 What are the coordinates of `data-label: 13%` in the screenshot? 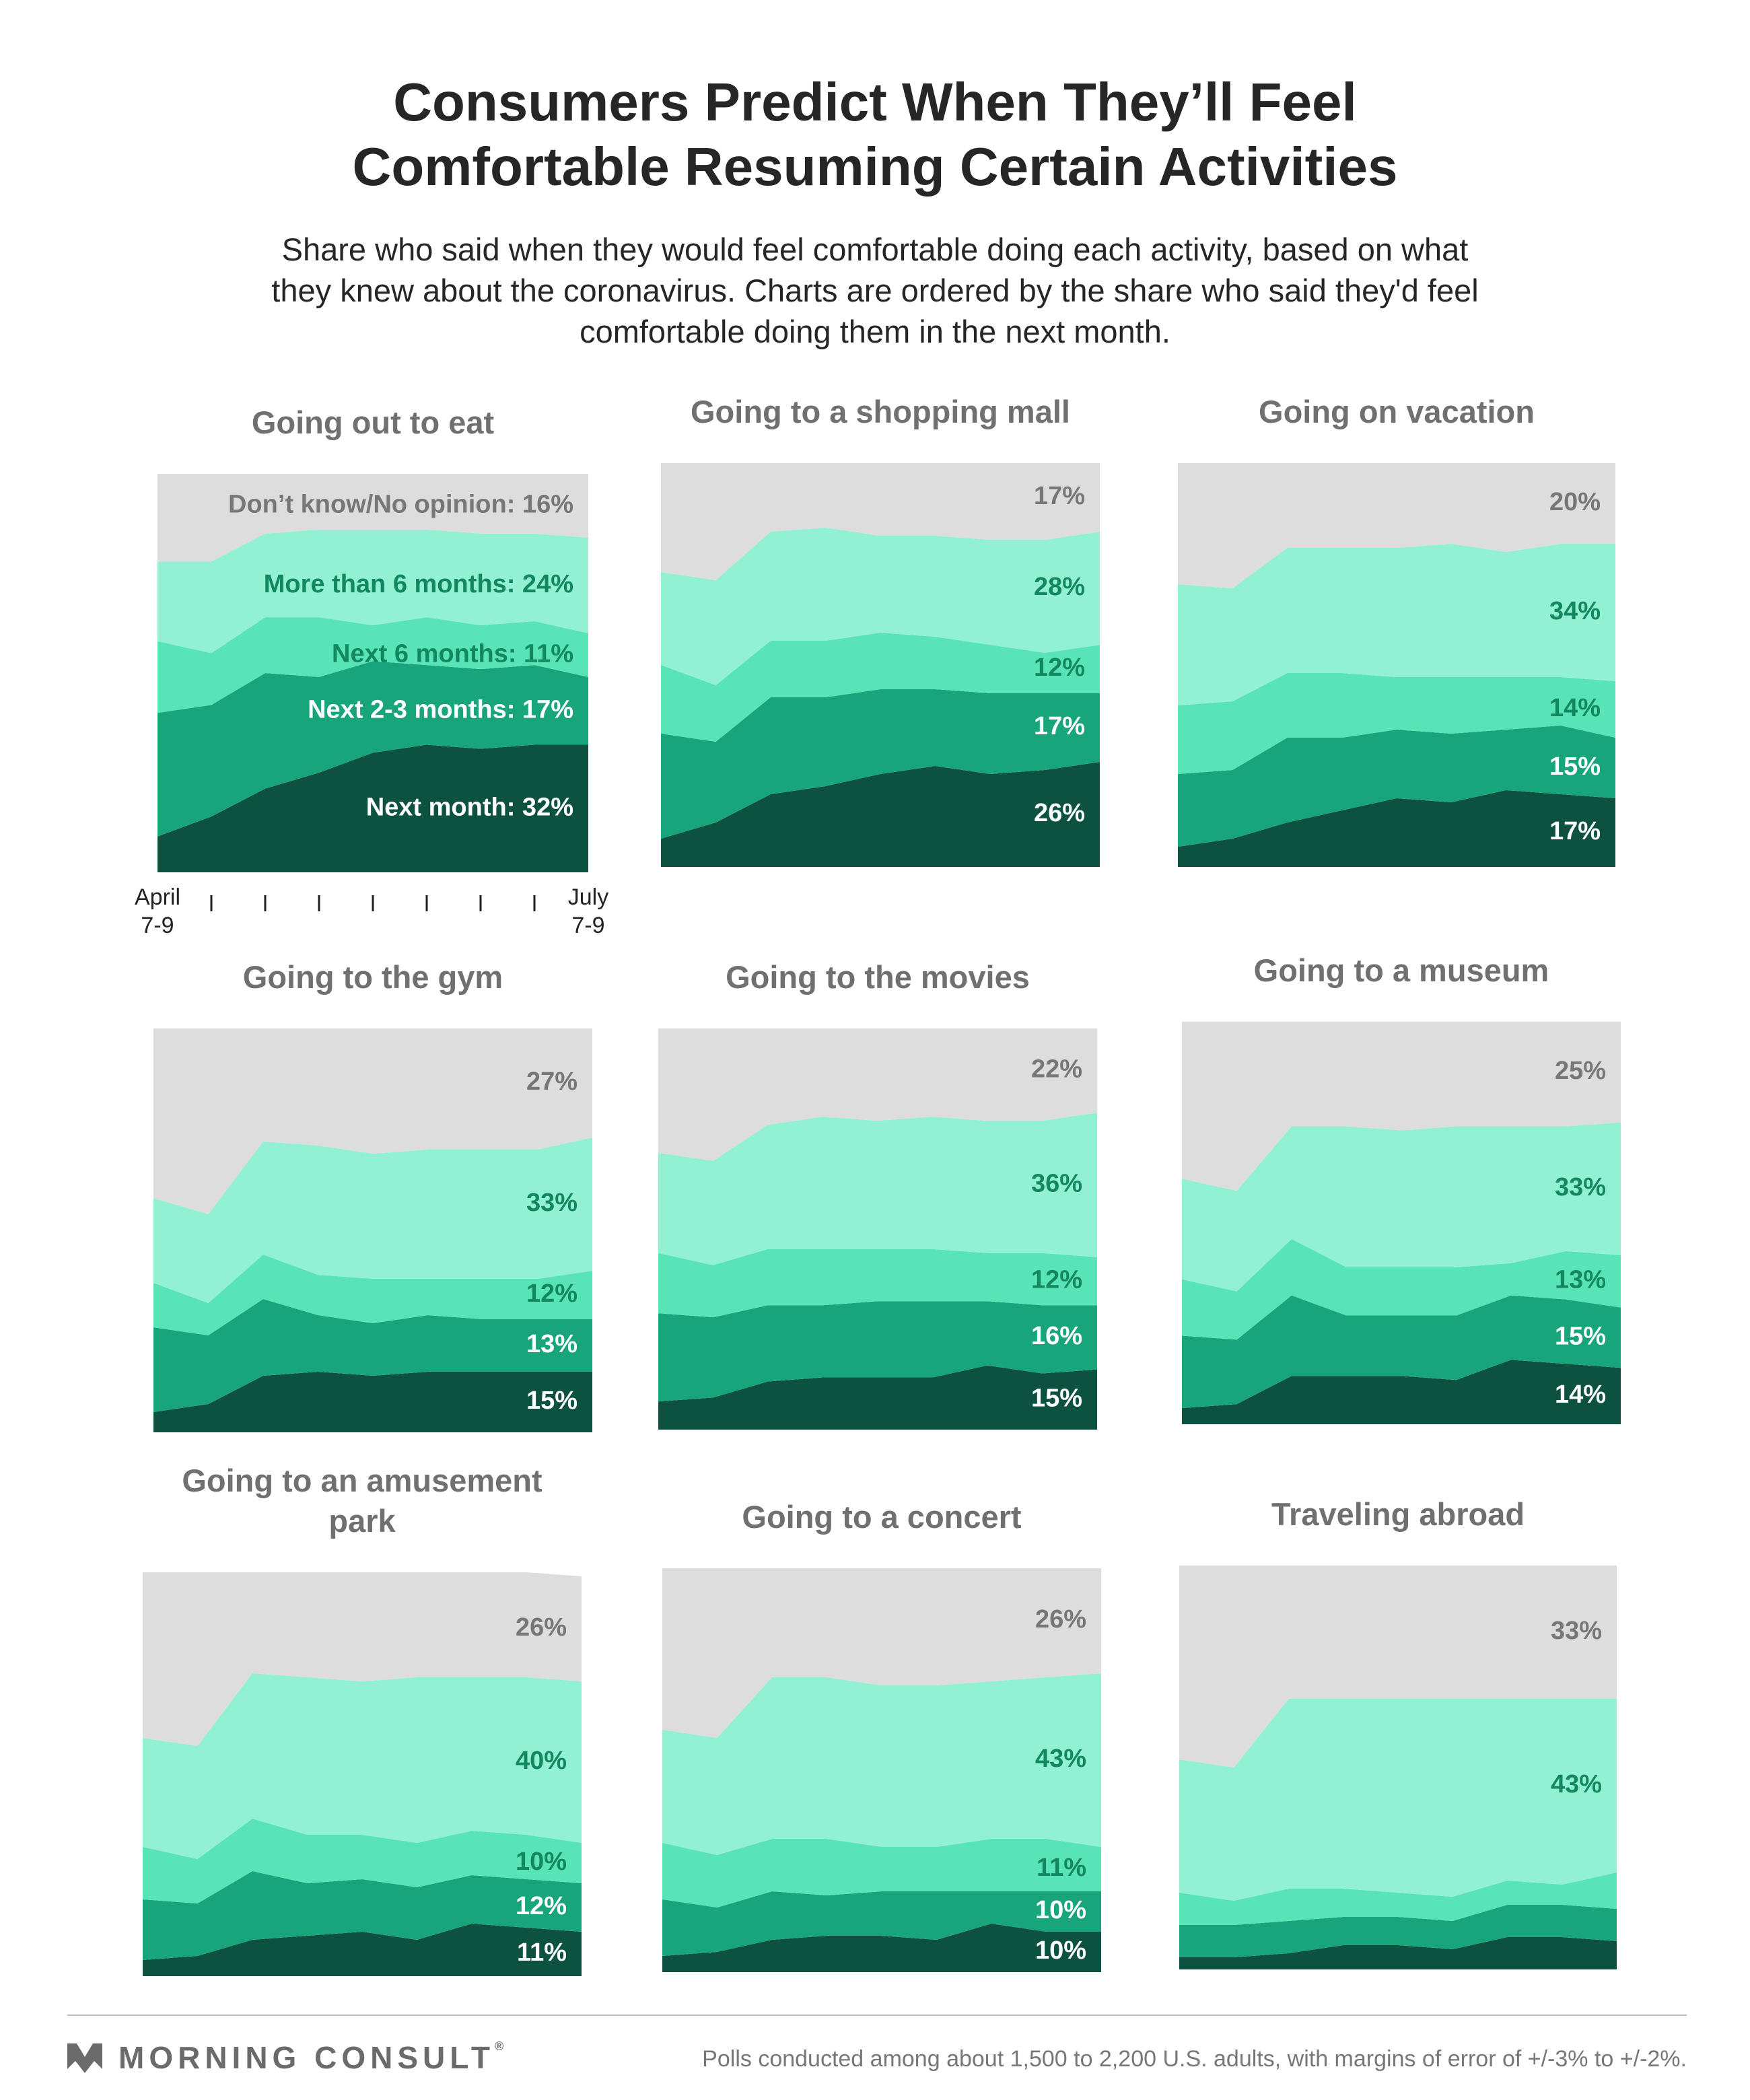 It's located at (552, 1344).